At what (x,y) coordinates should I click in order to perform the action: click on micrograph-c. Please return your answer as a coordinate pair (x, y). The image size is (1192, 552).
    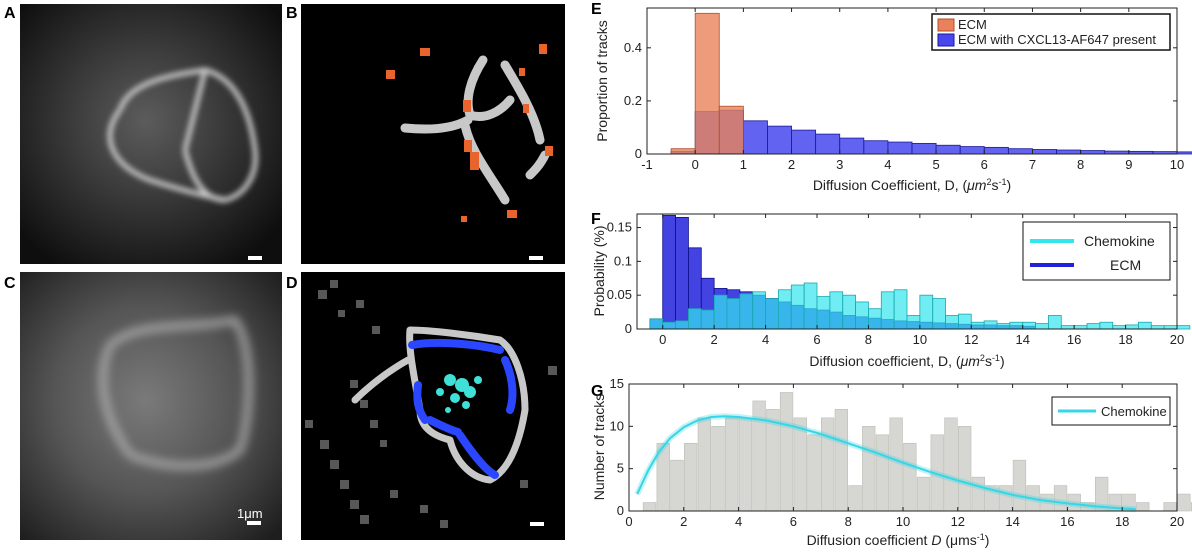
    Looking at the image, I should click on (151, 406).